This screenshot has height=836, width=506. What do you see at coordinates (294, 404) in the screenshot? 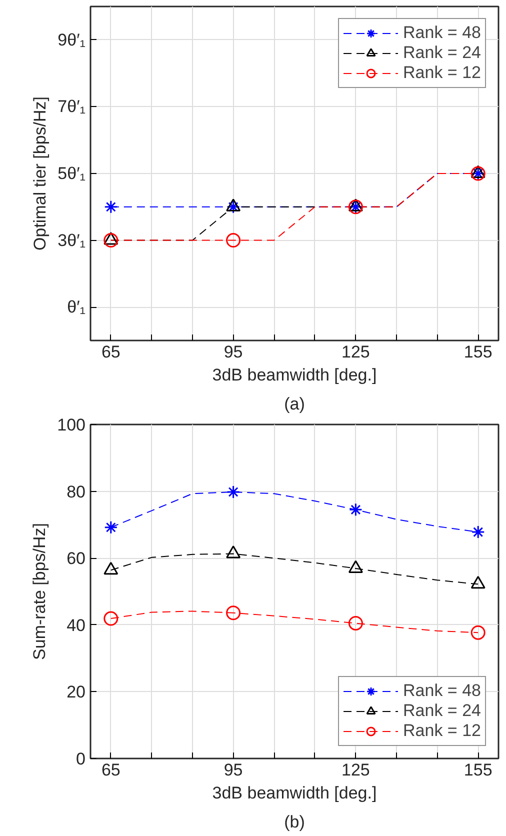
I see `text: (a)` at bounding box center [294, 404].